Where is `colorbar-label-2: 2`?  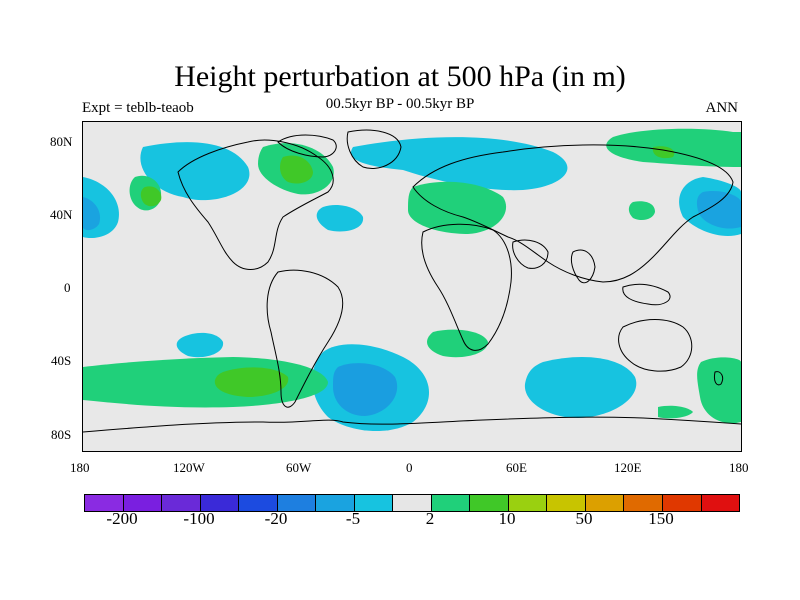 colorbar-label-2: 2 is located at coordinates (430, 518).